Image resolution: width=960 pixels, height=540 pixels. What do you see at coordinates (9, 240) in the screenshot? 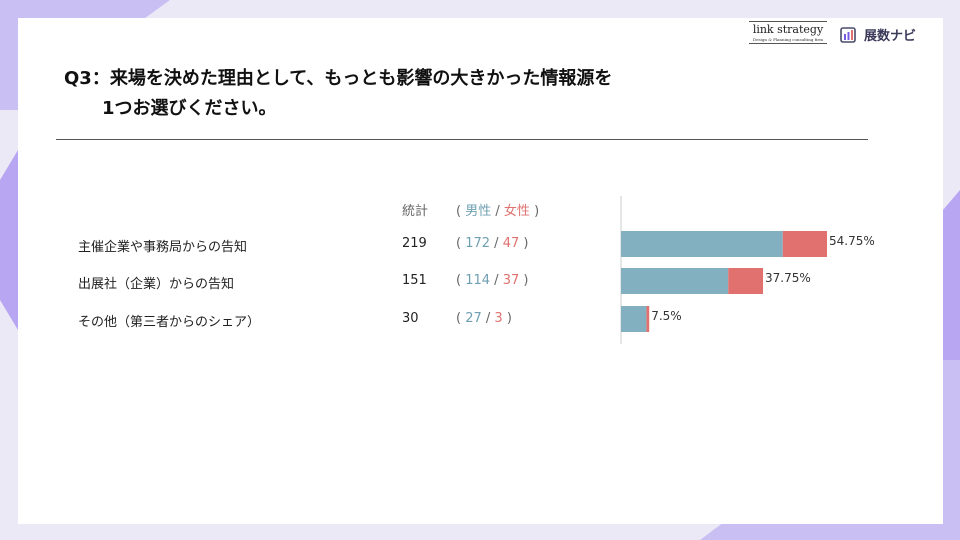
I see `edge-shape-left` at bounding box center [9, 240].